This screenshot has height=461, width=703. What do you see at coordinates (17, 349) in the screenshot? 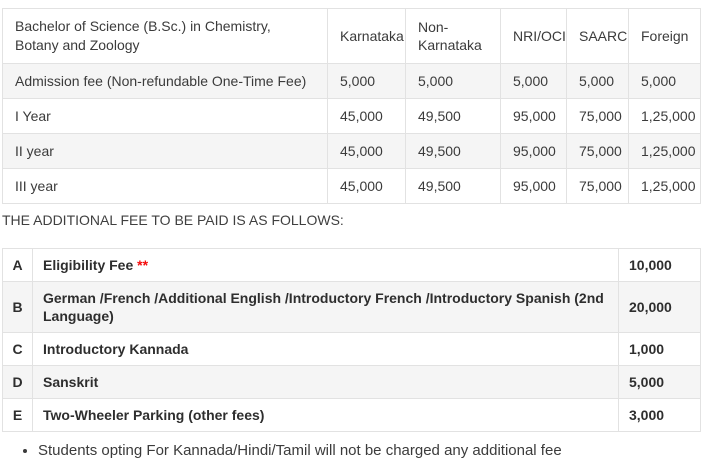
I see `row-code: C` at bounding box center [17, 349].